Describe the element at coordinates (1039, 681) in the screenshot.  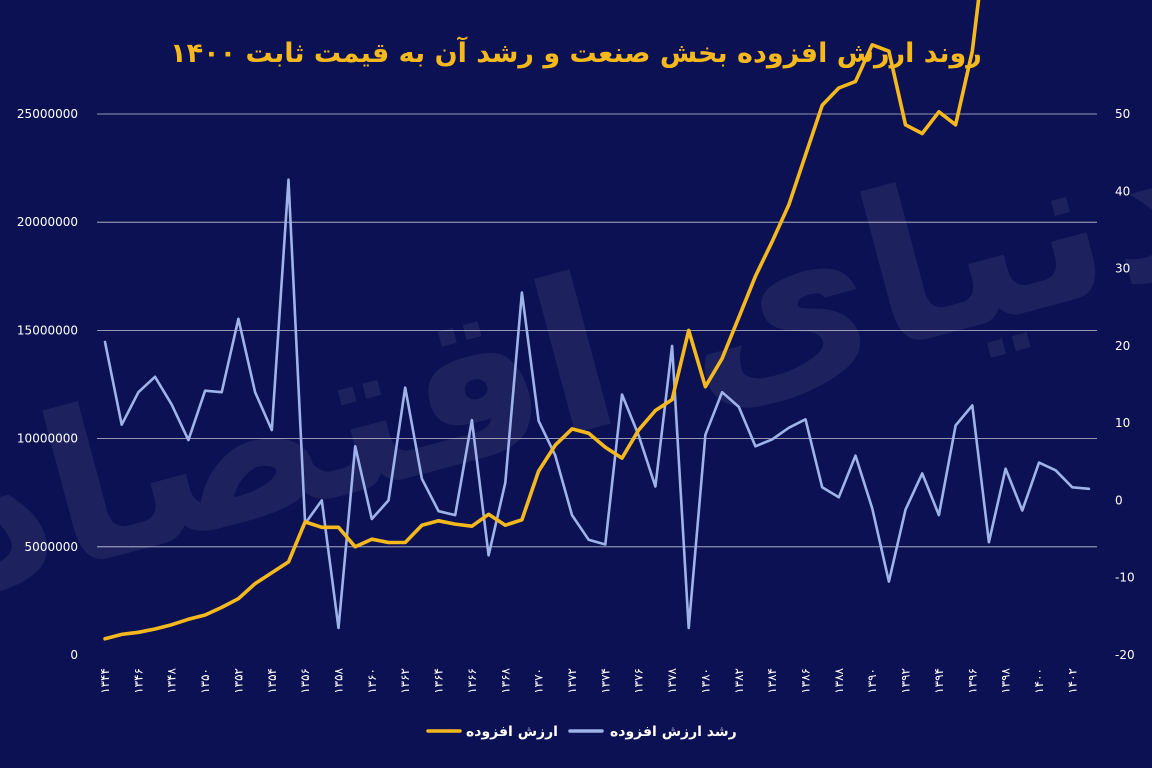
I see `x-tick-label: ۱۴۰۰` at that location.